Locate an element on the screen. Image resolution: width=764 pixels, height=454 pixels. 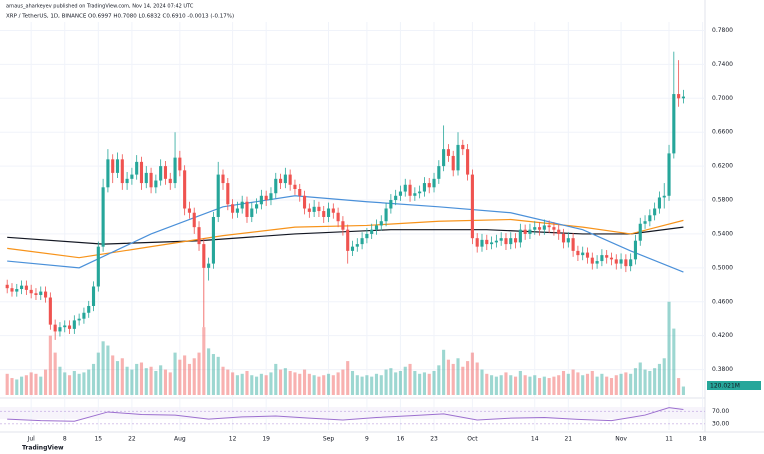
x-tick-label: 12 is located at coordinates (233, 439).